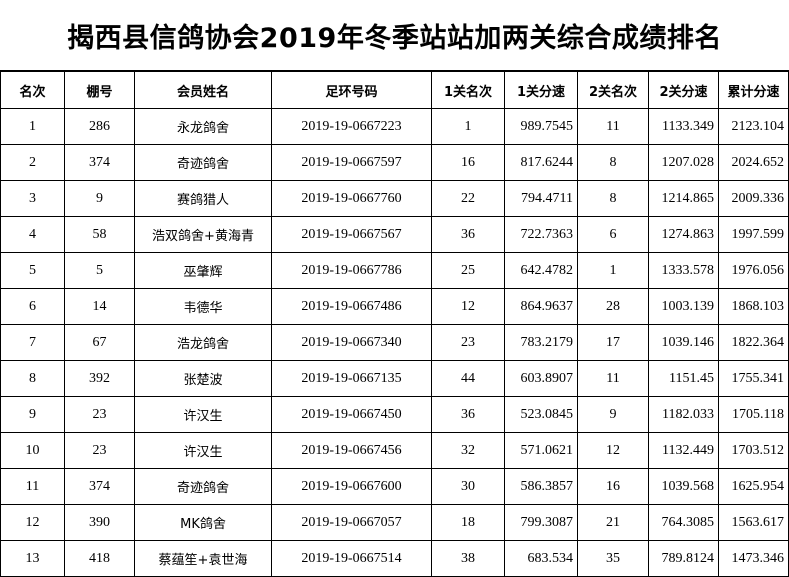 The image size is (789, 577). Describe the element at coordinates (351, 306) in the screenshot. I see `cell-ring-number: 2019-19-0667486` at that location.